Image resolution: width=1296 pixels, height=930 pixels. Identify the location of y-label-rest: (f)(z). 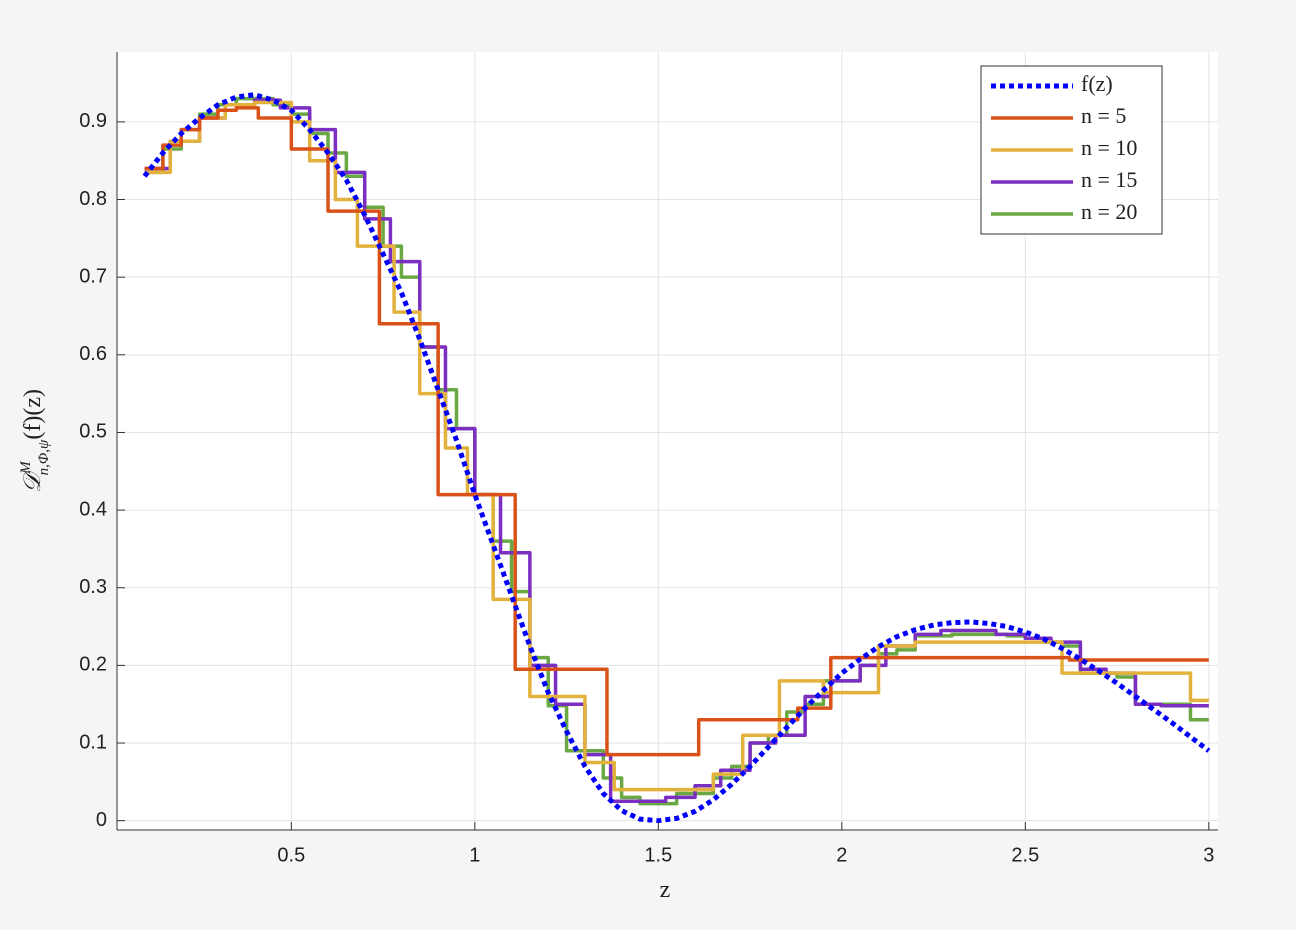
(33, 414).